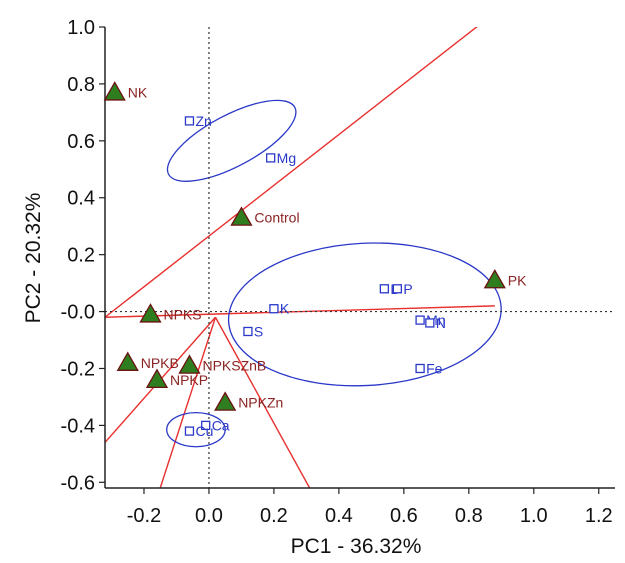 Image resolution: width=625 pixels, height=563 pixels. What do you see at coordinates (441, 323) in the screenshot?
I see `variable-label: N` at bounding box center [441, 323].